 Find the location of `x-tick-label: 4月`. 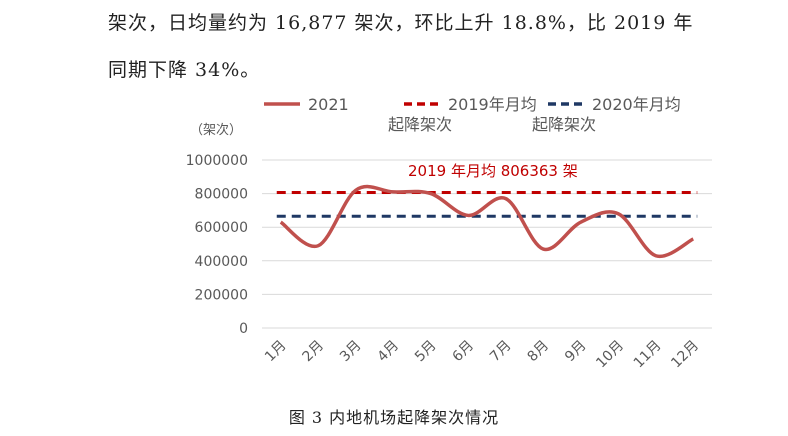

x-tick-label: 4月 is located at coordinates (389, 352).